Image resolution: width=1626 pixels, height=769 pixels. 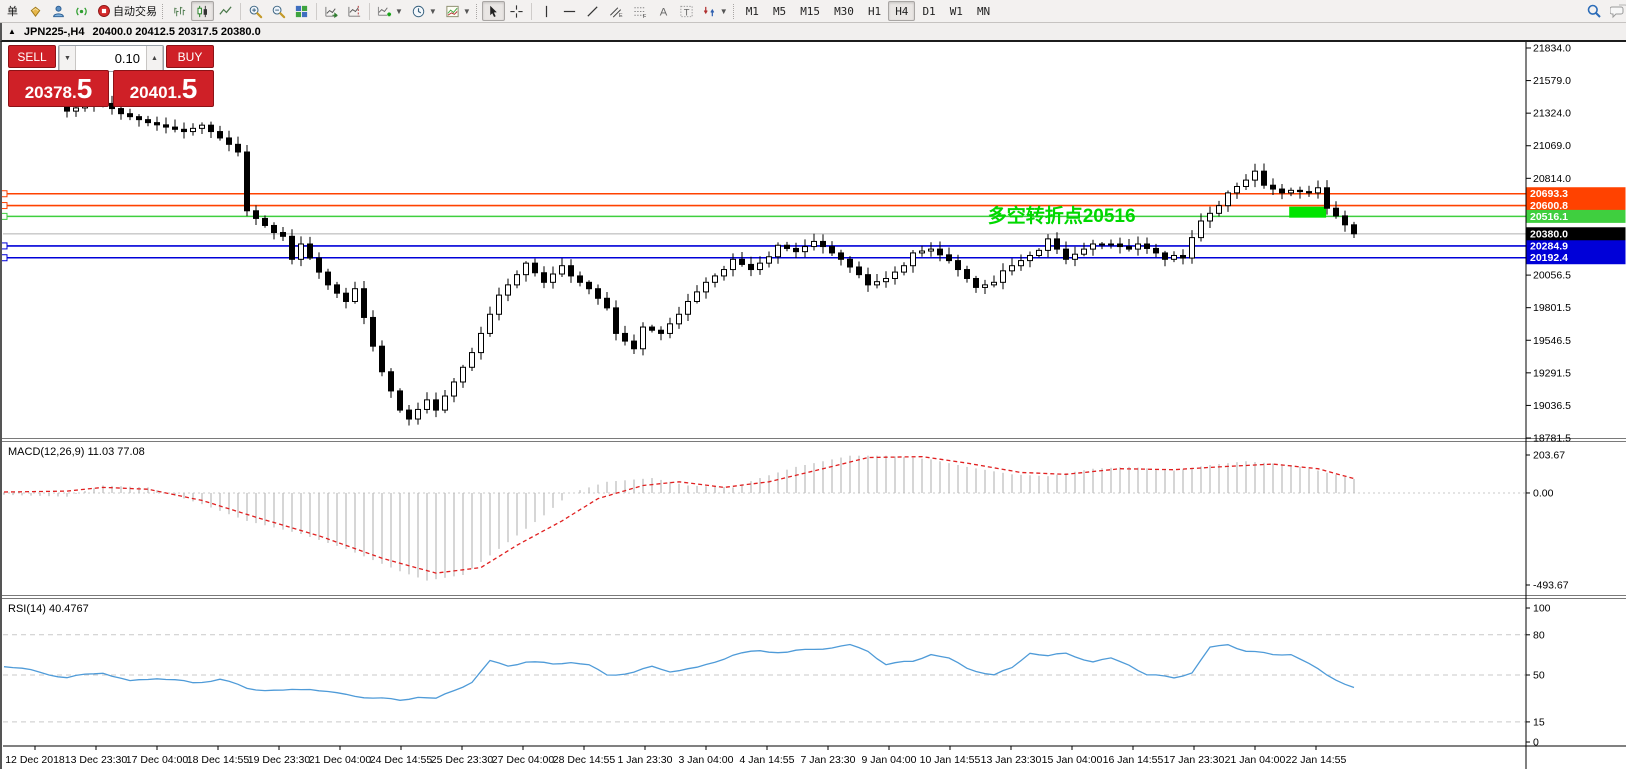 What do you see at coordinates (424, 11) in the screenshot?
I see `periods-button: ▼` at bounding box center [424, 11].